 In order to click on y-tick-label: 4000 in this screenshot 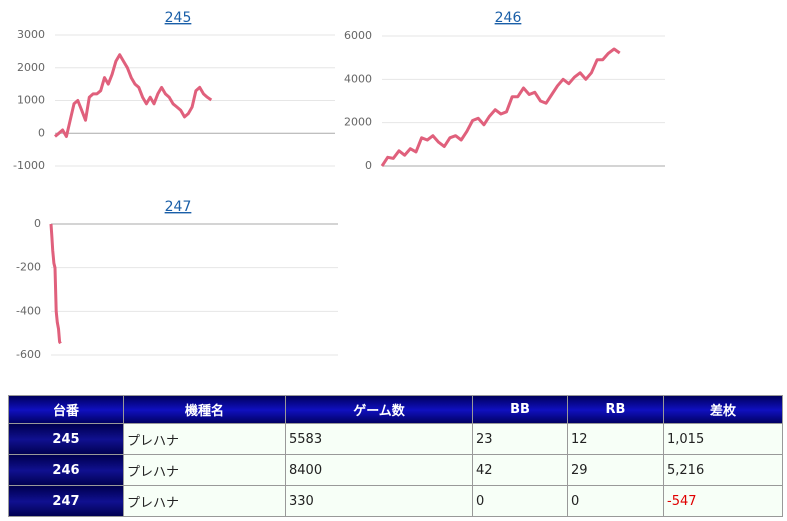, I will do `click(358, 78)`.